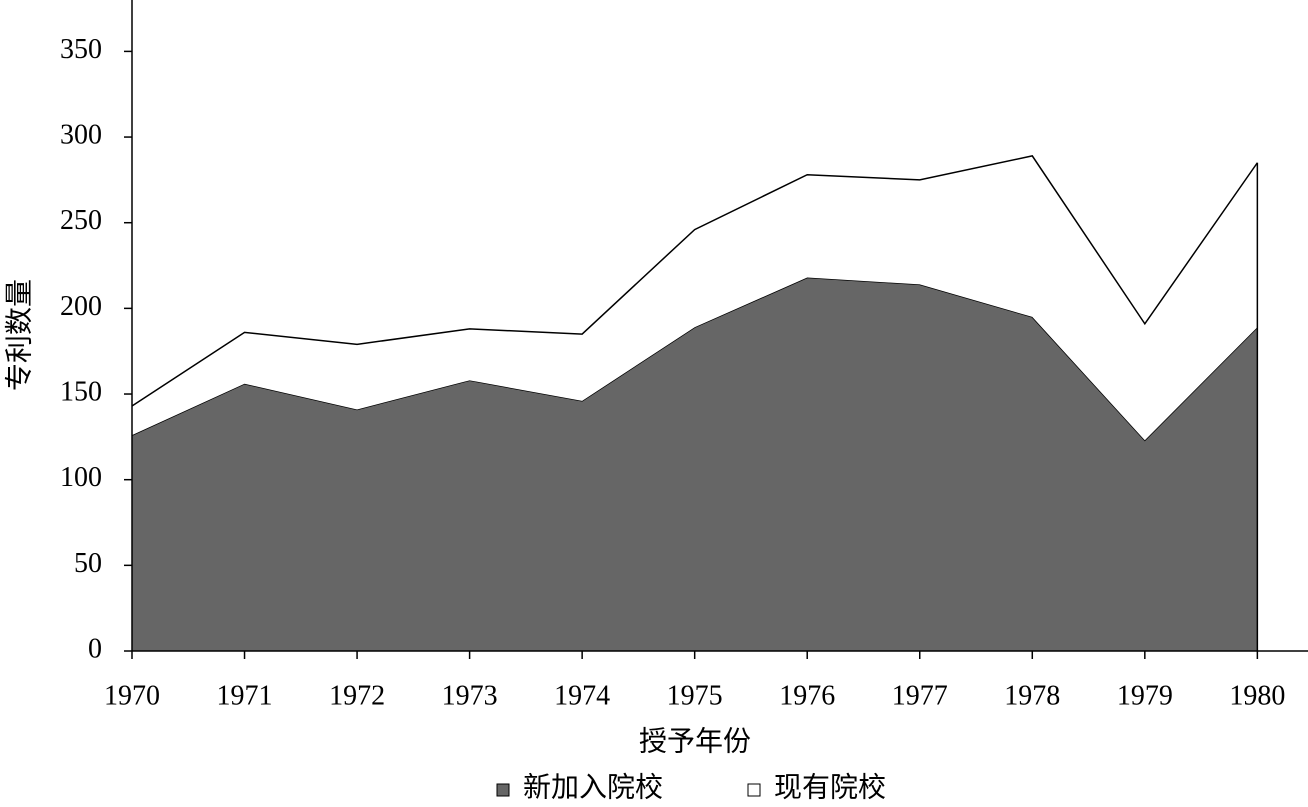  I want to click on y-tick-label: 350, so click(81, 49).